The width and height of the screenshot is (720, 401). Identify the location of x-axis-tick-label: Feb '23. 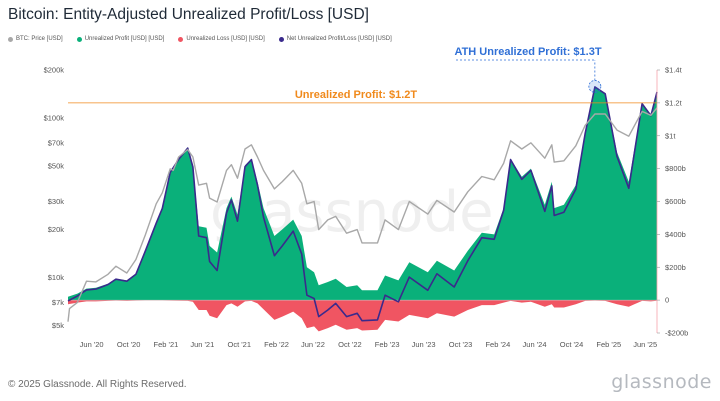
(387, 344).